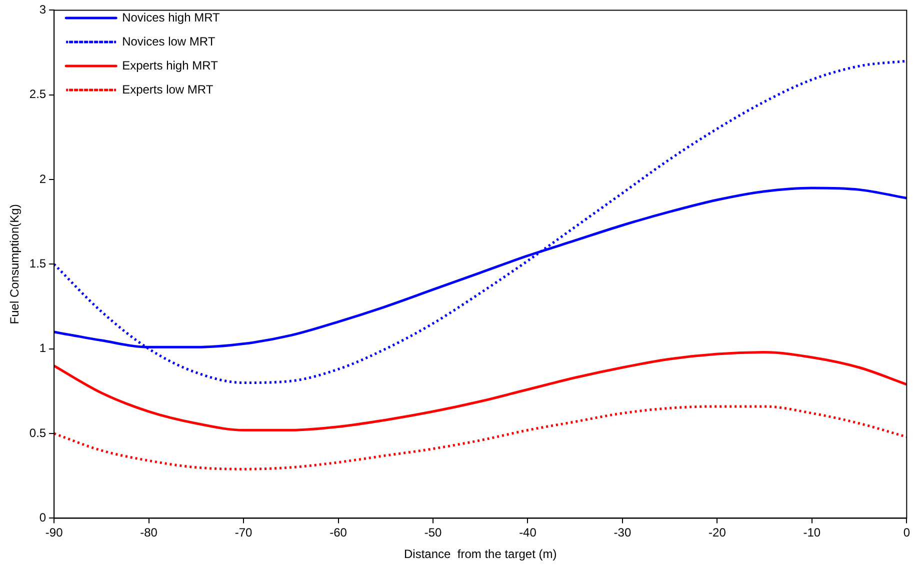  Describe the element at coordinates (169, 41) in the screenshot. I see `legend-label: Novices low MRT` at that location.